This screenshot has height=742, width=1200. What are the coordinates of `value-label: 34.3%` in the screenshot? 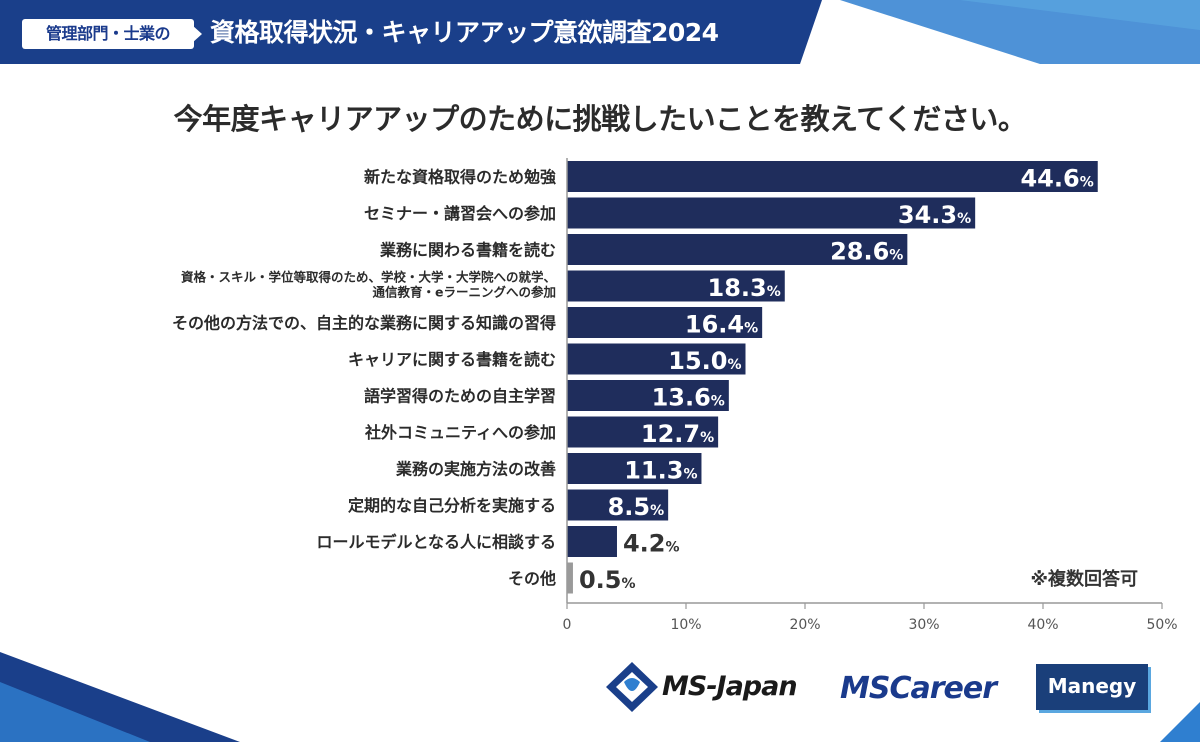 It's located at (934, 215).